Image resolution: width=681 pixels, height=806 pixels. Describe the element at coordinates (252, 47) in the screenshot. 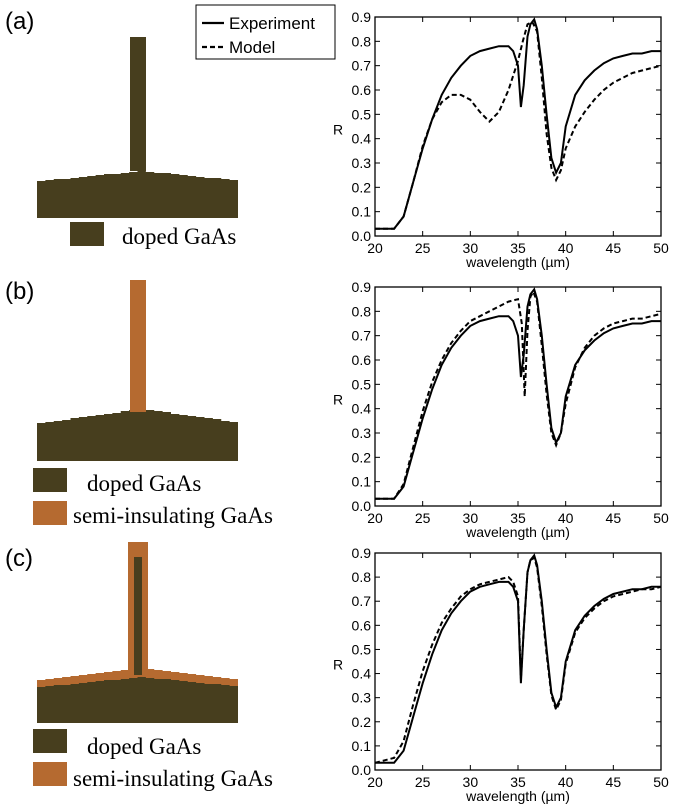

I see `legend-label: Model` at that location.